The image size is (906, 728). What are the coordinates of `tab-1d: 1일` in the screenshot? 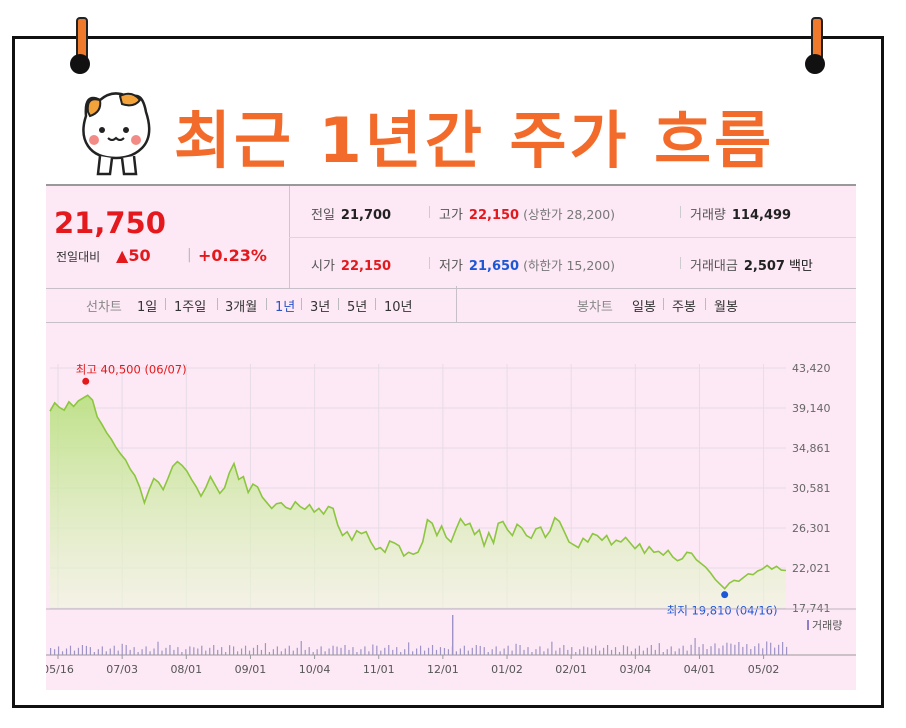 It's located at (147, 307).